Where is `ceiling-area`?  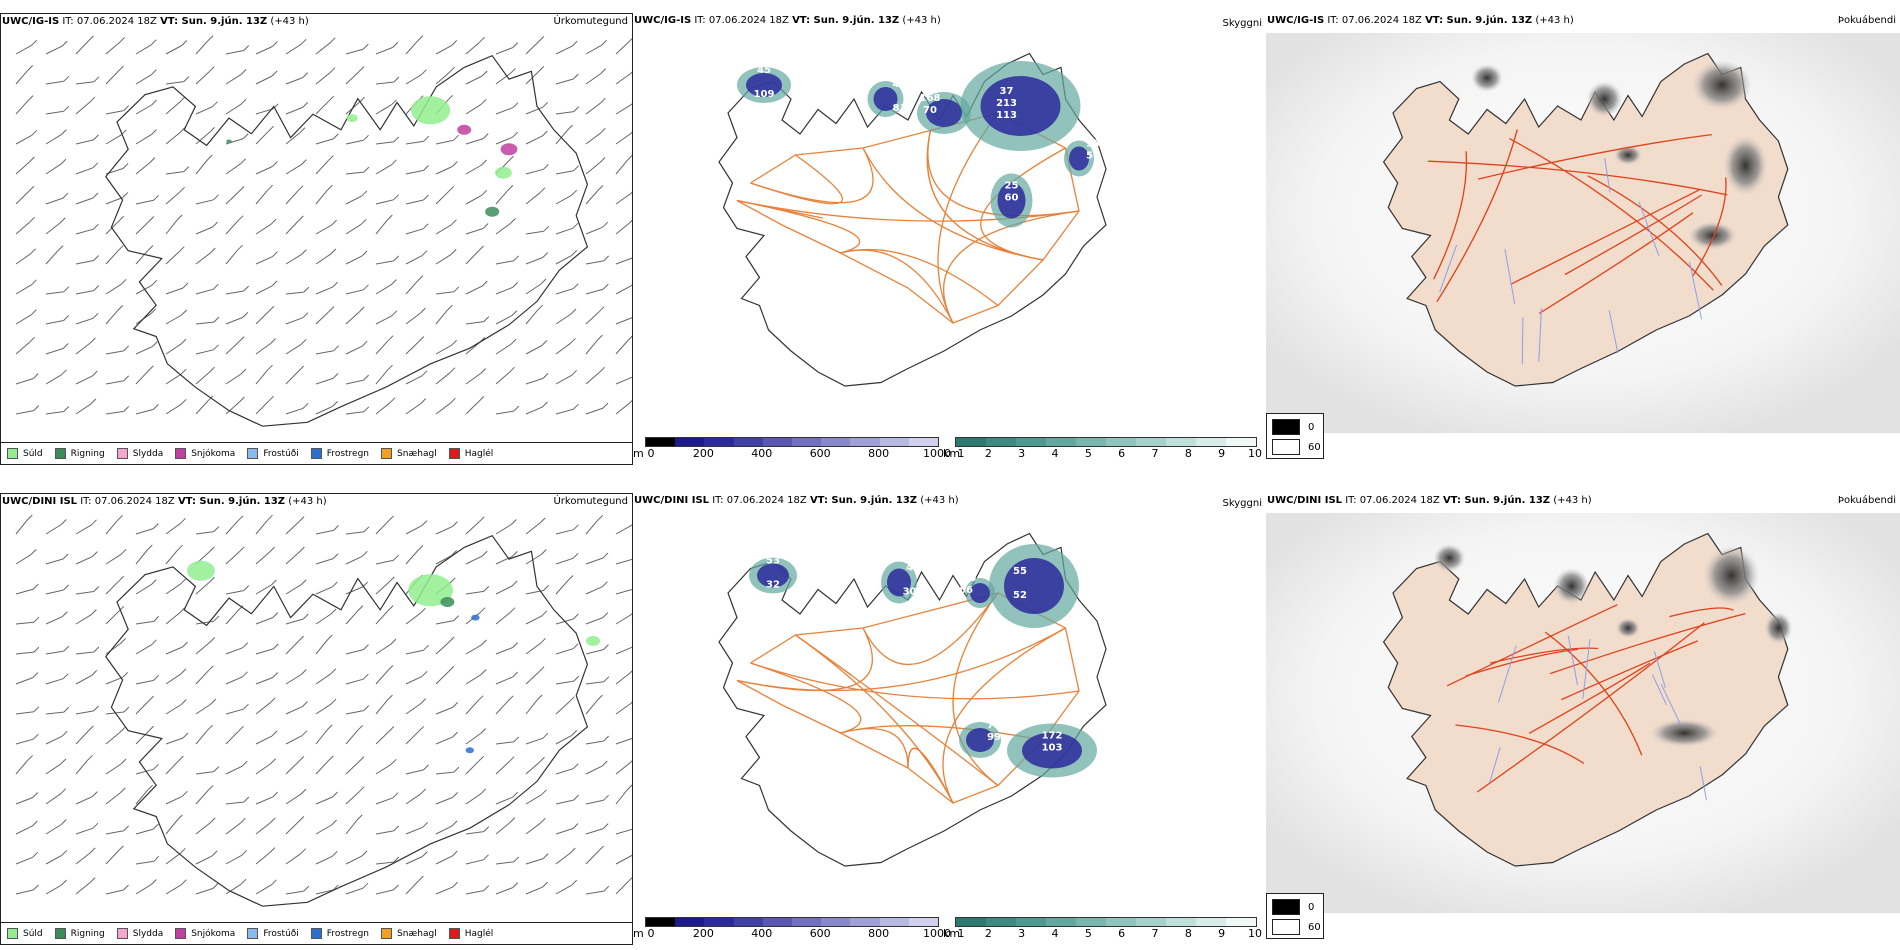 ceiling-area is located at coordinates (899, 582).